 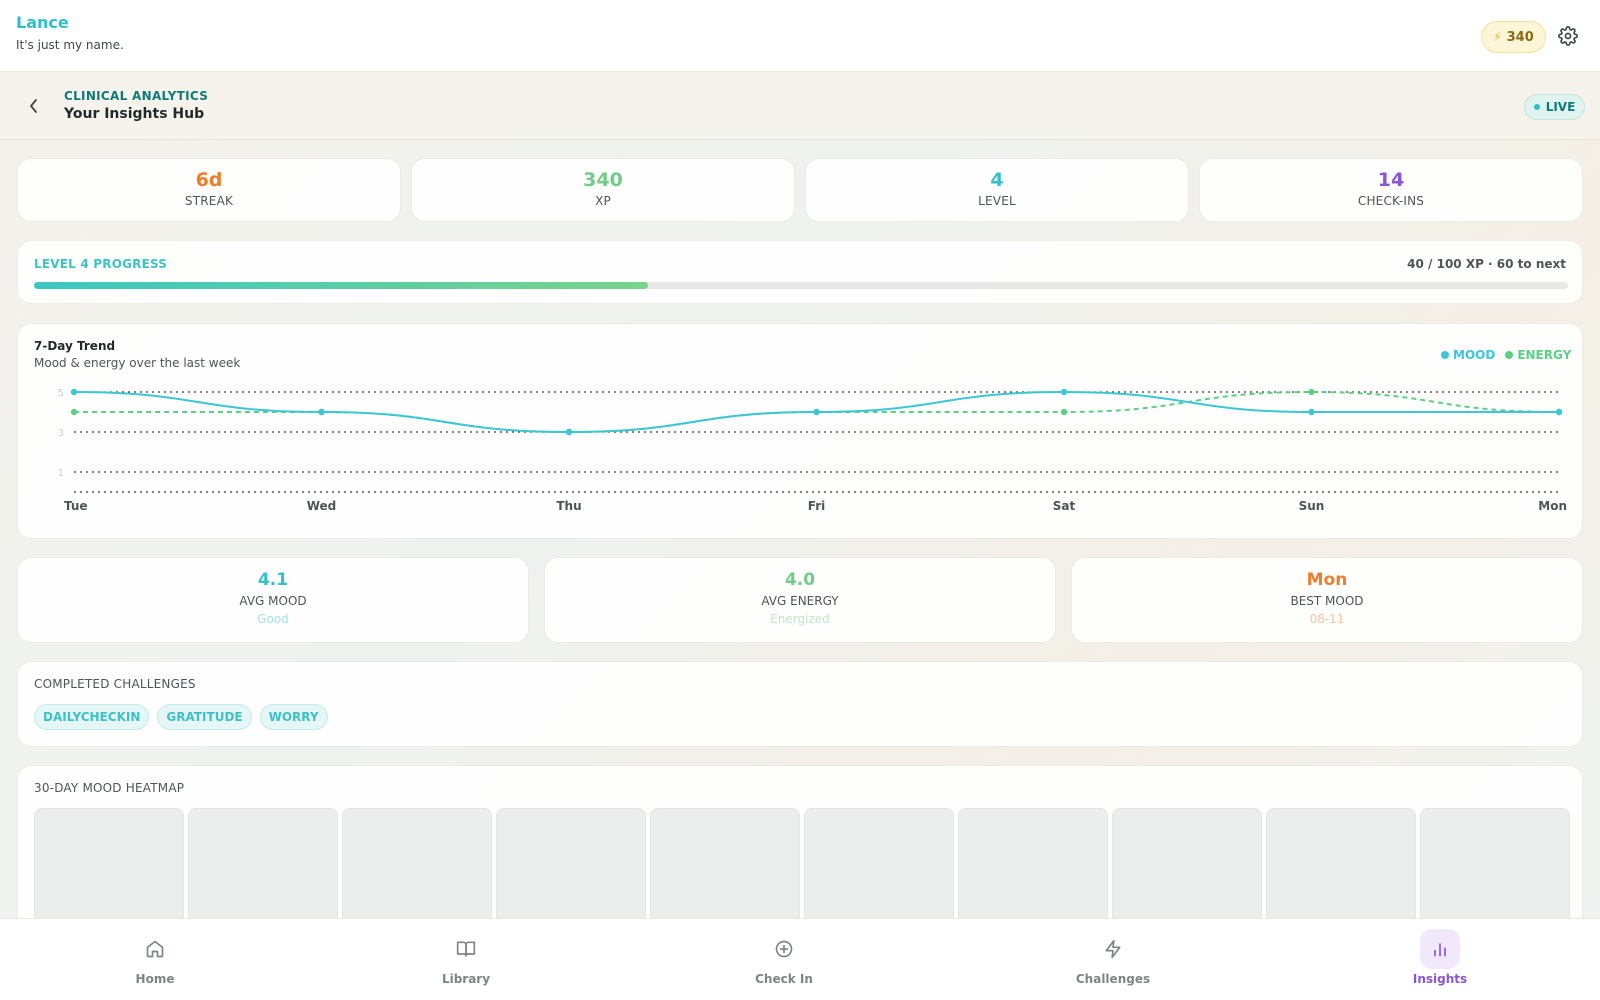 I want to click on nav-item-home: Home, so click(x=155, y=959).